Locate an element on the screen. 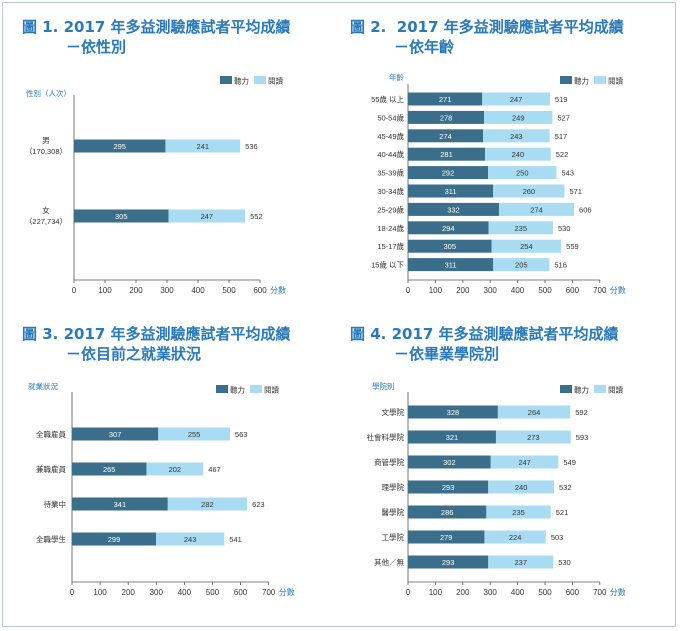  value-label-total: 536 is located at coordinates (251, 146).